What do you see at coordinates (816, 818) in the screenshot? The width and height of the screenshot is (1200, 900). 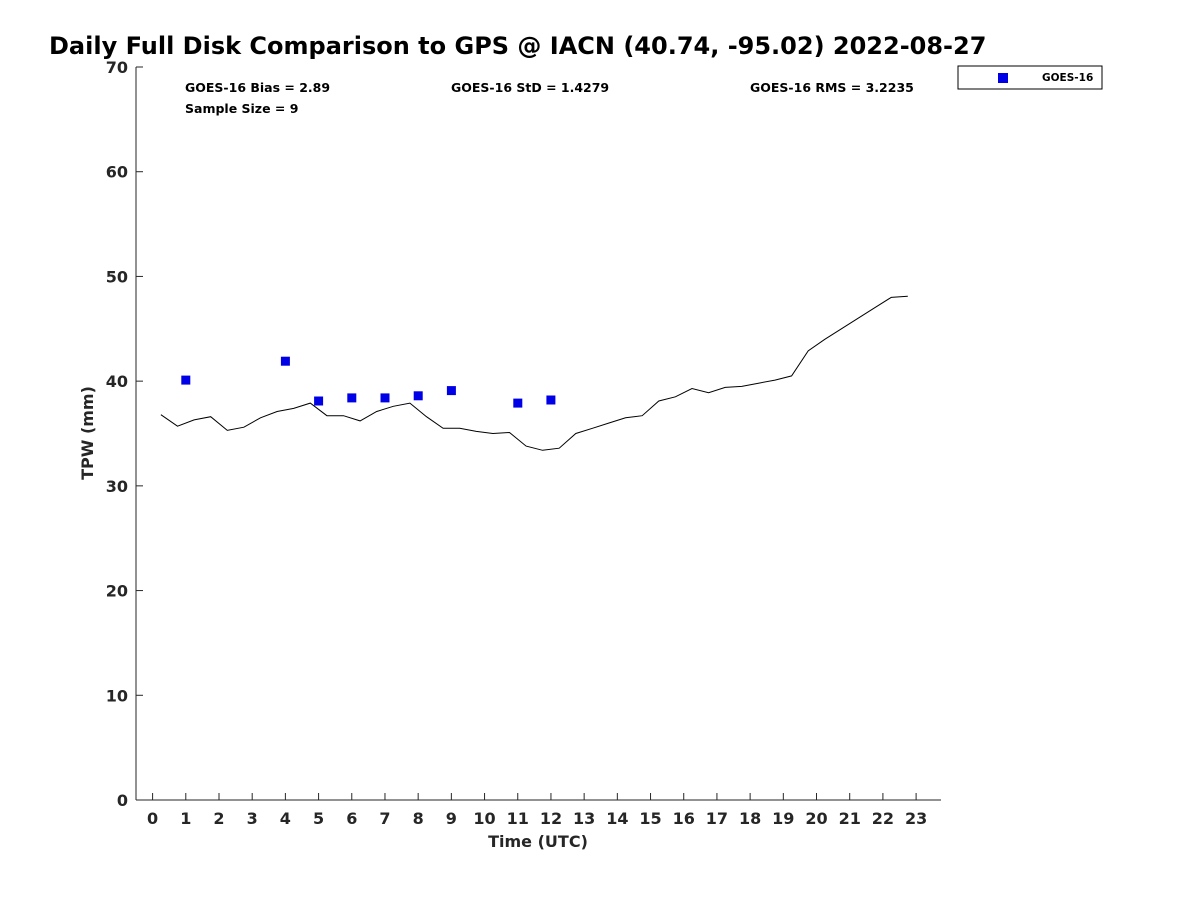 I see `x-tick-label: 20` at bounding box center [816, 818].